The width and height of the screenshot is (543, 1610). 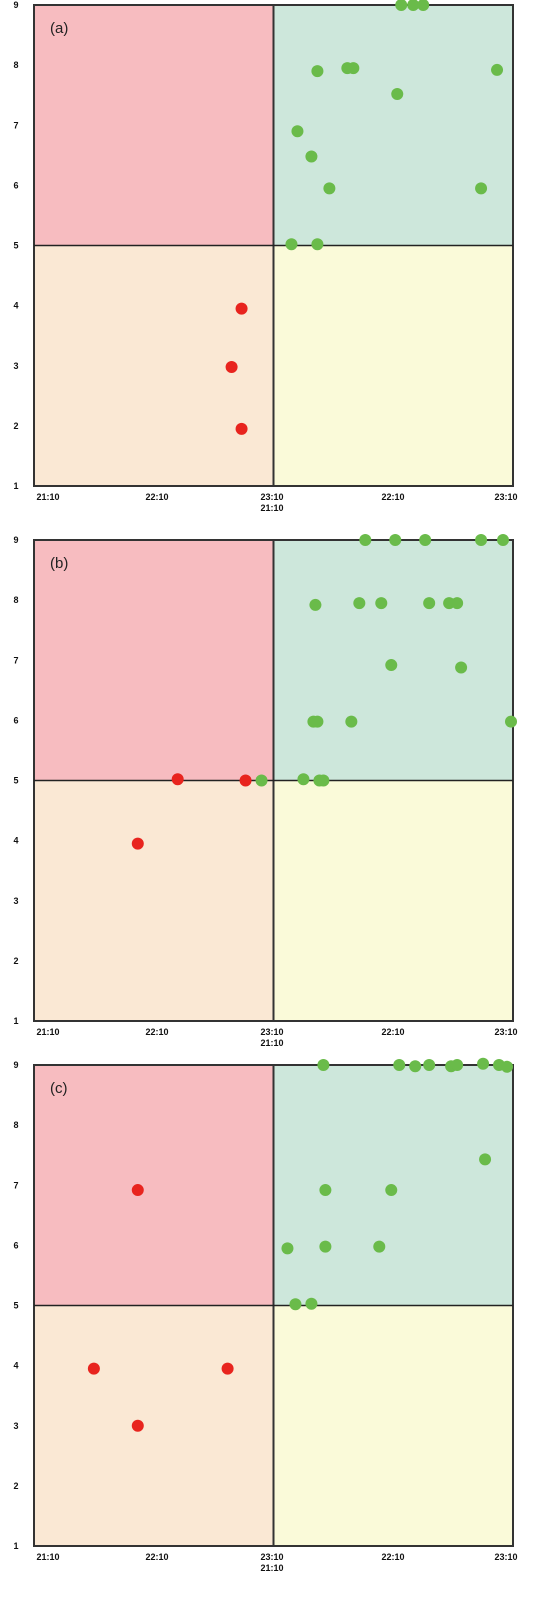 What do you see at coordinates (15, 246) in the screenshot?
I see `y-tick-label: 5` at bounding box center [15, 246].